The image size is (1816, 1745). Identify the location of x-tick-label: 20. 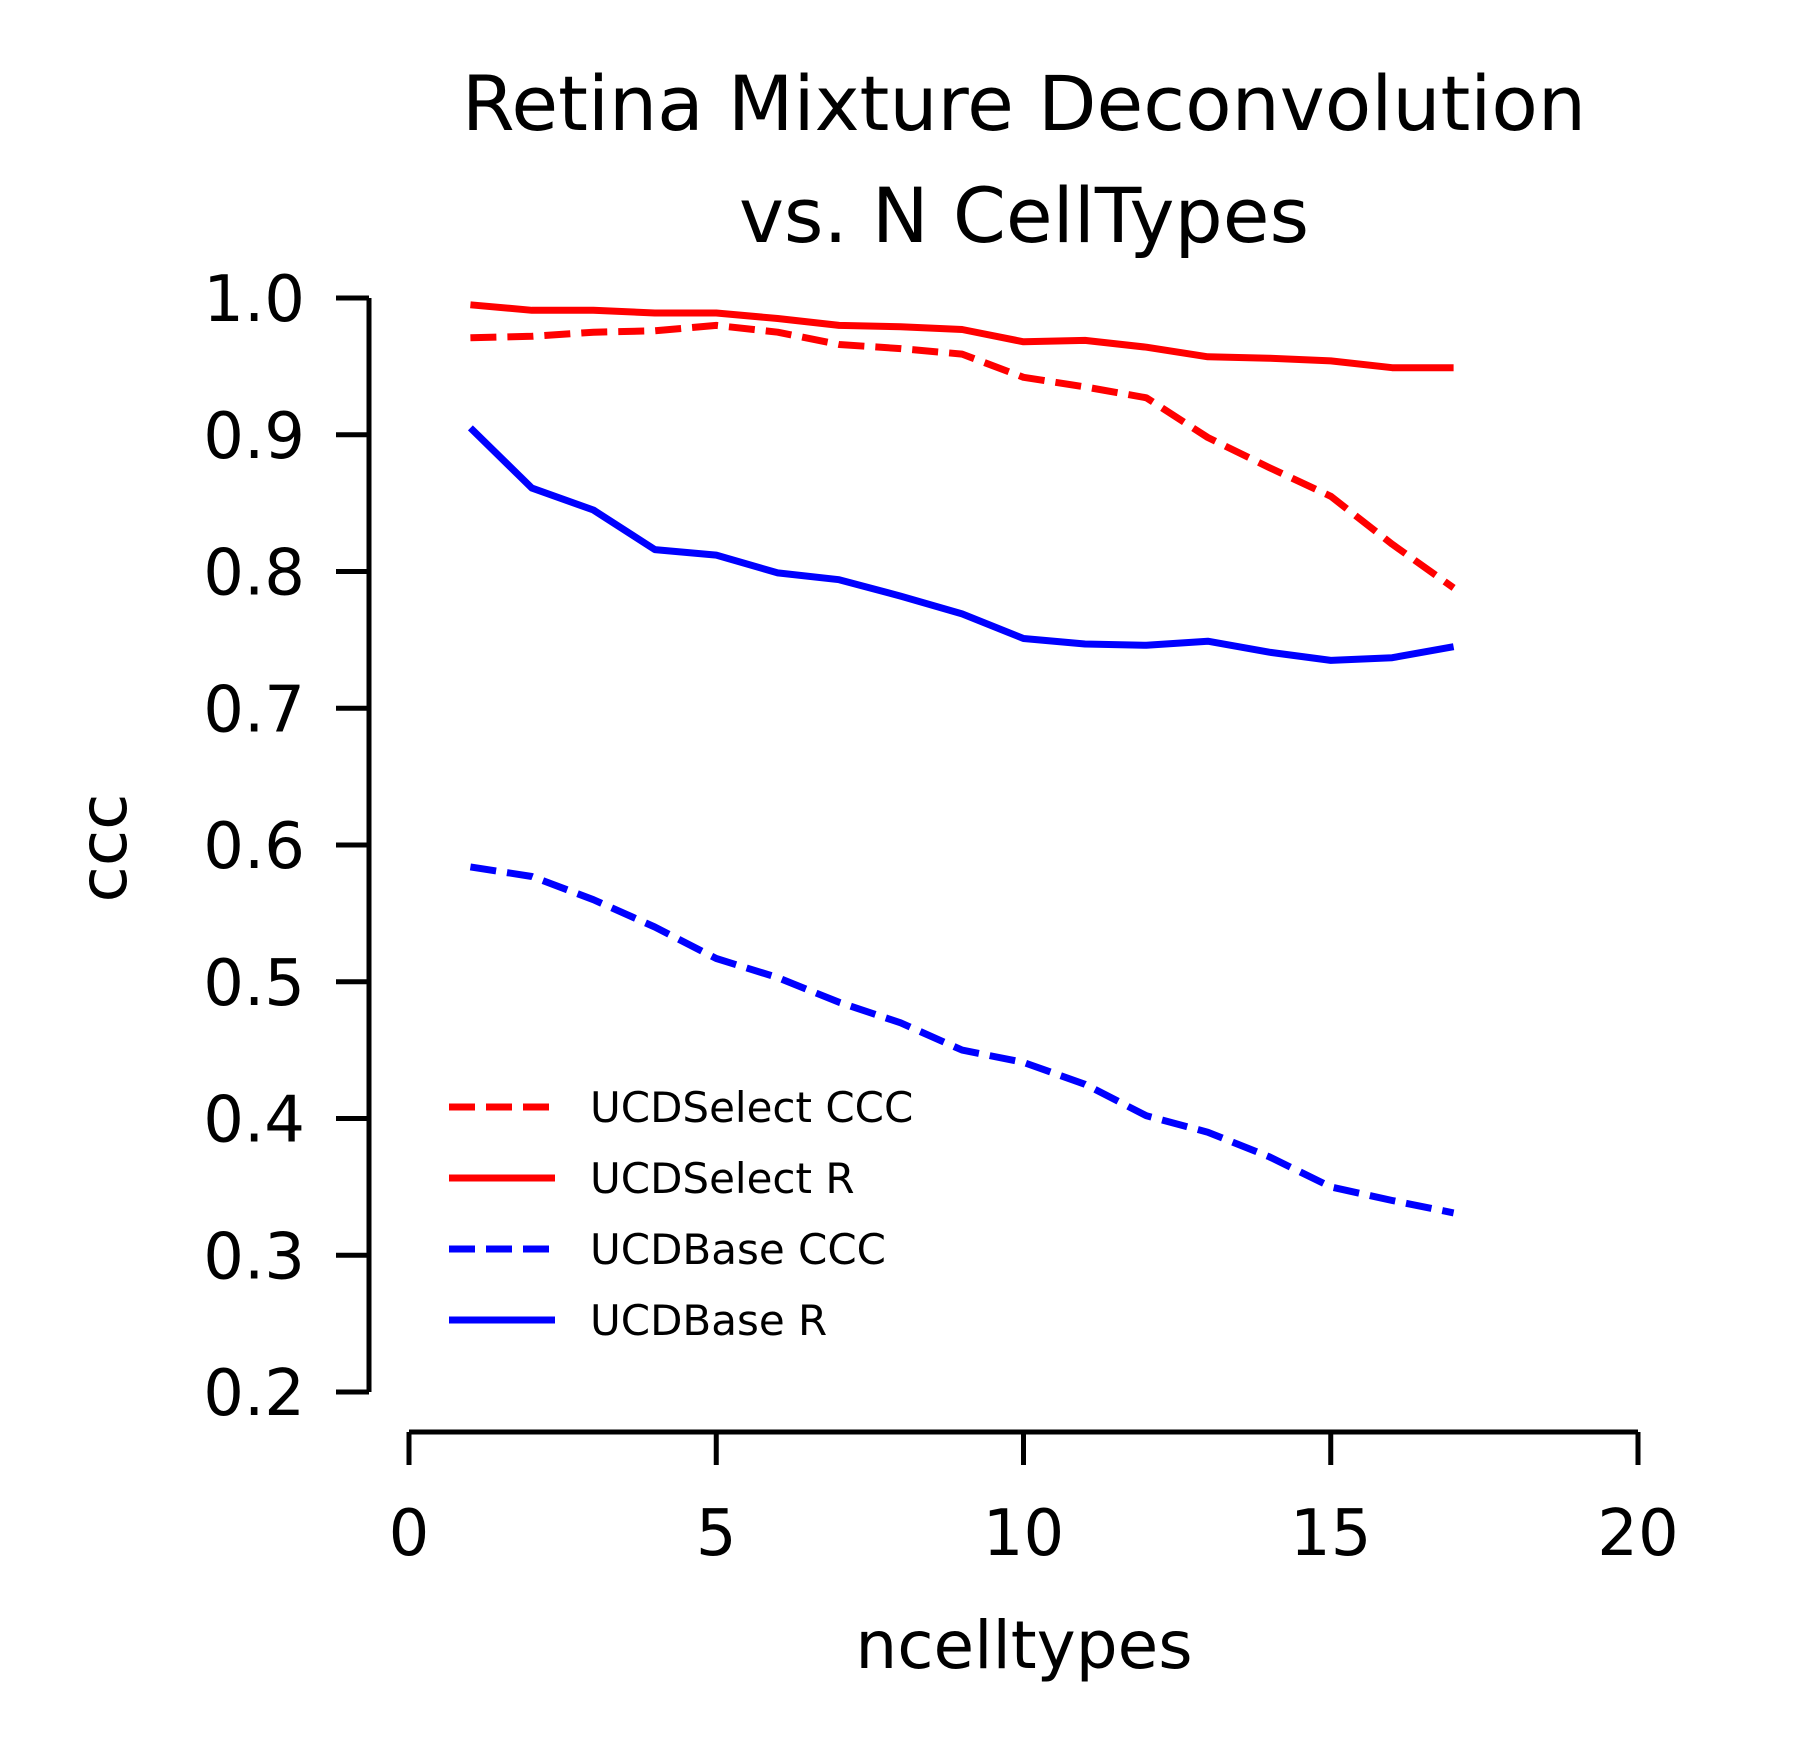
(1637, 1534).